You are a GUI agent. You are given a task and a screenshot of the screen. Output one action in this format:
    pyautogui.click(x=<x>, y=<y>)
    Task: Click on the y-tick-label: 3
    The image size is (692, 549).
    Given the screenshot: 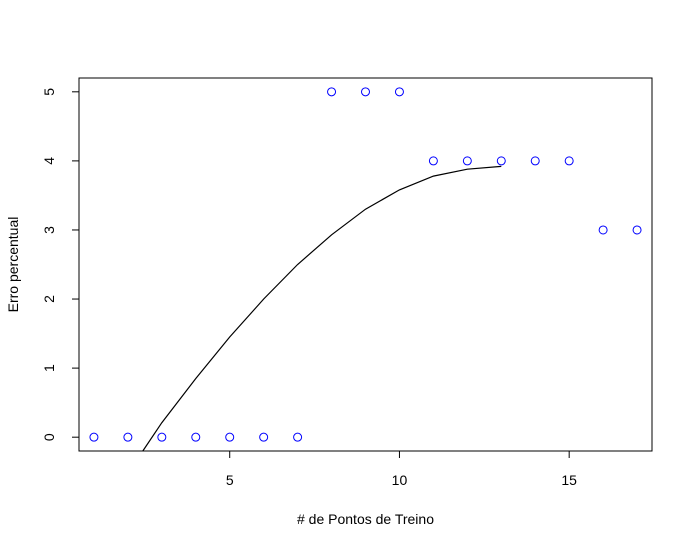 What is the action you would take?
    pyautogui.click(x=49, y=230)
    